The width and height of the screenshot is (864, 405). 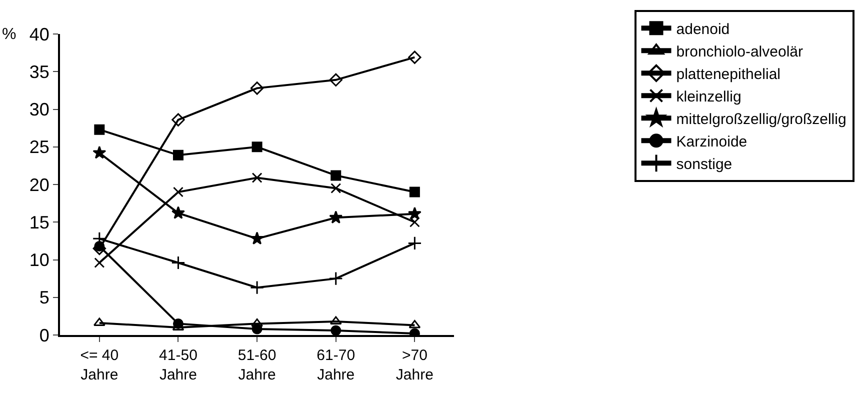 I want to click on legend-label: bronchiolo-alveolär, so click(x=740, y=52).